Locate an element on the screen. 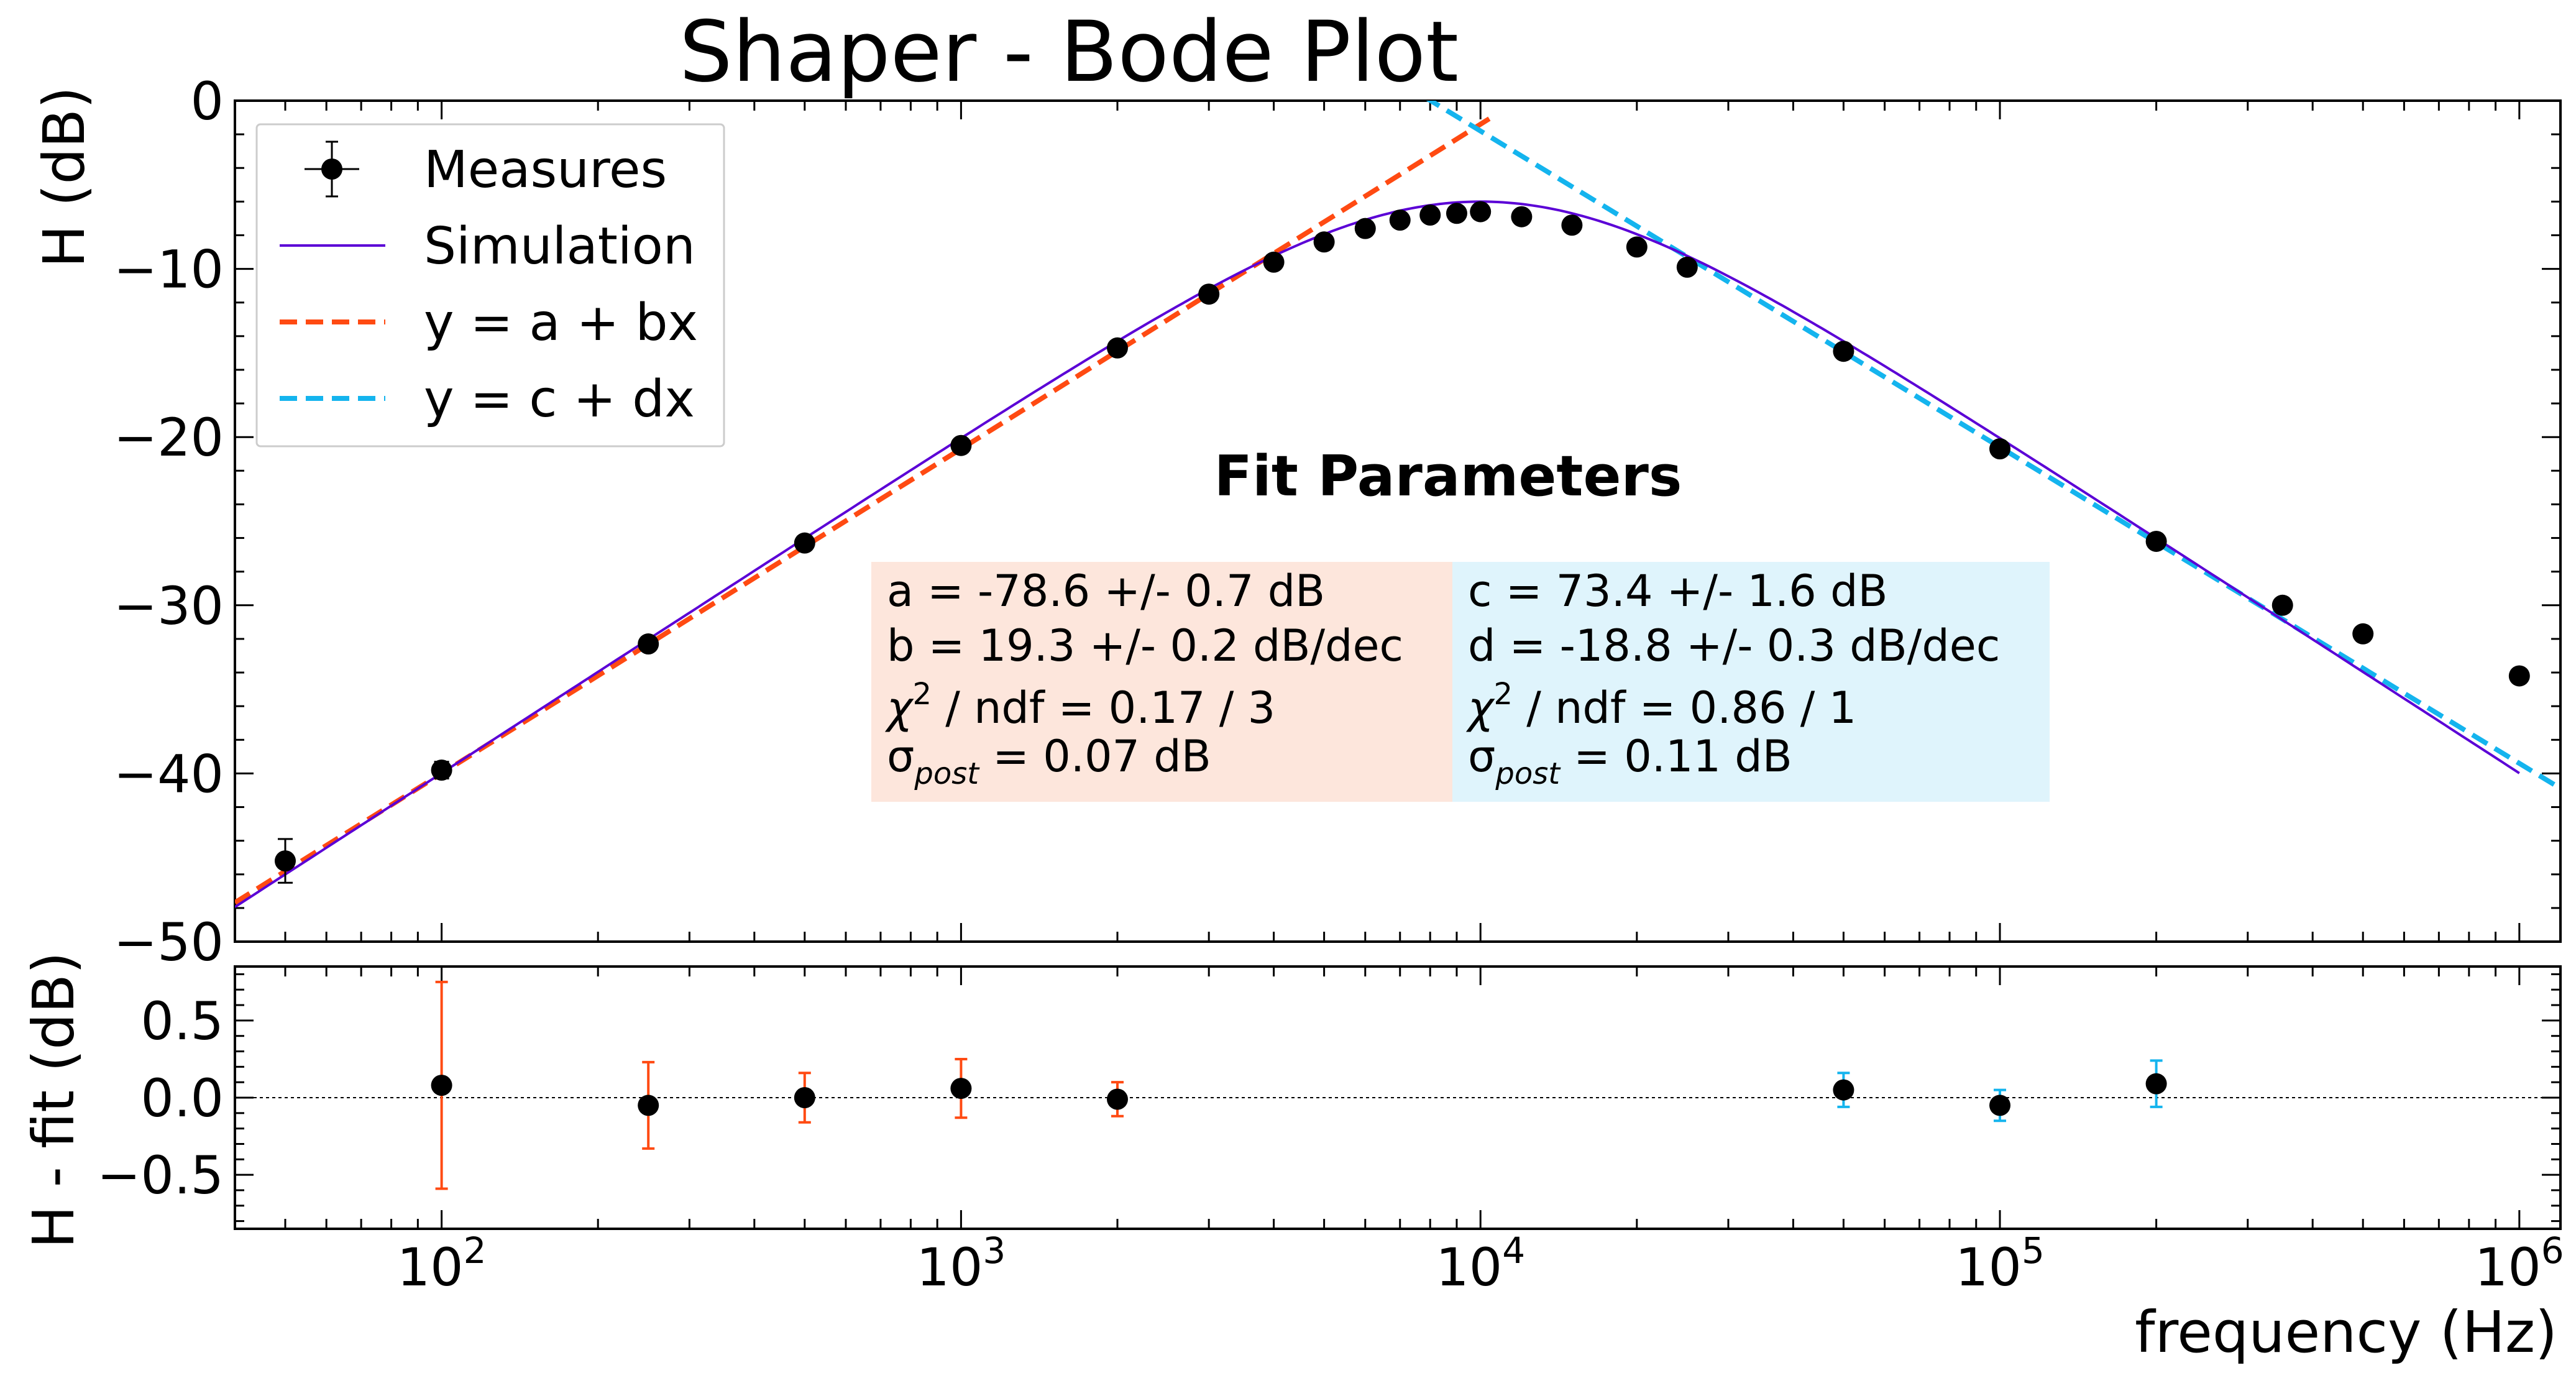 This screenshot has height=1373, width=2576. legend-box is located at coordinates (490, 285).